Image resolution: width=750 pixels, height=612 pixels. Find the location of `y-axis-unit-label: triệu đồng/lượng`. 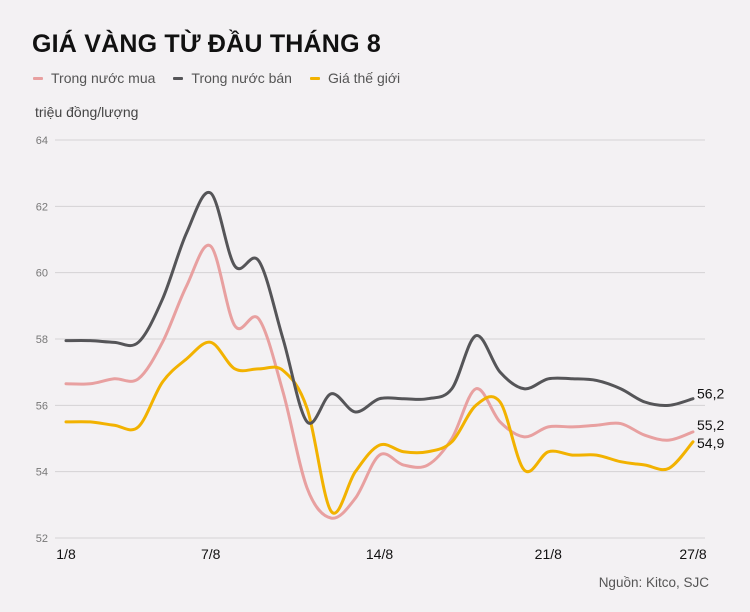

y-axis-unit-label: triệu đồng/lượng is located at coordinates (87, 112).